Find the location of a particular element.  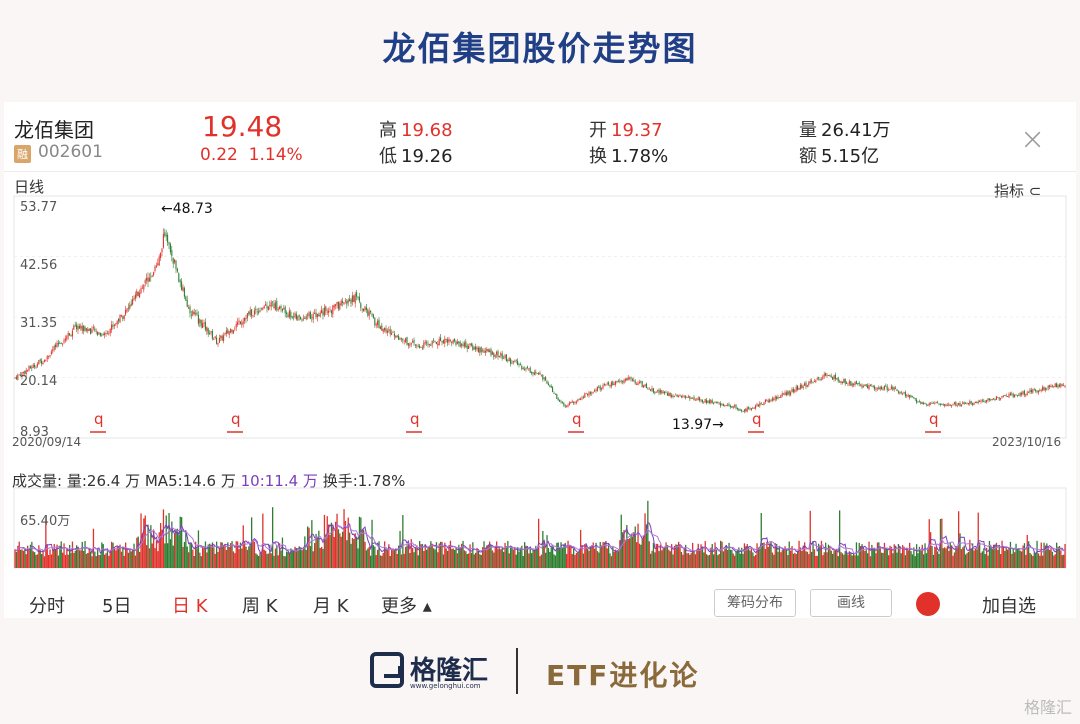

close-icon: × is located at coordinates (1033, 139).